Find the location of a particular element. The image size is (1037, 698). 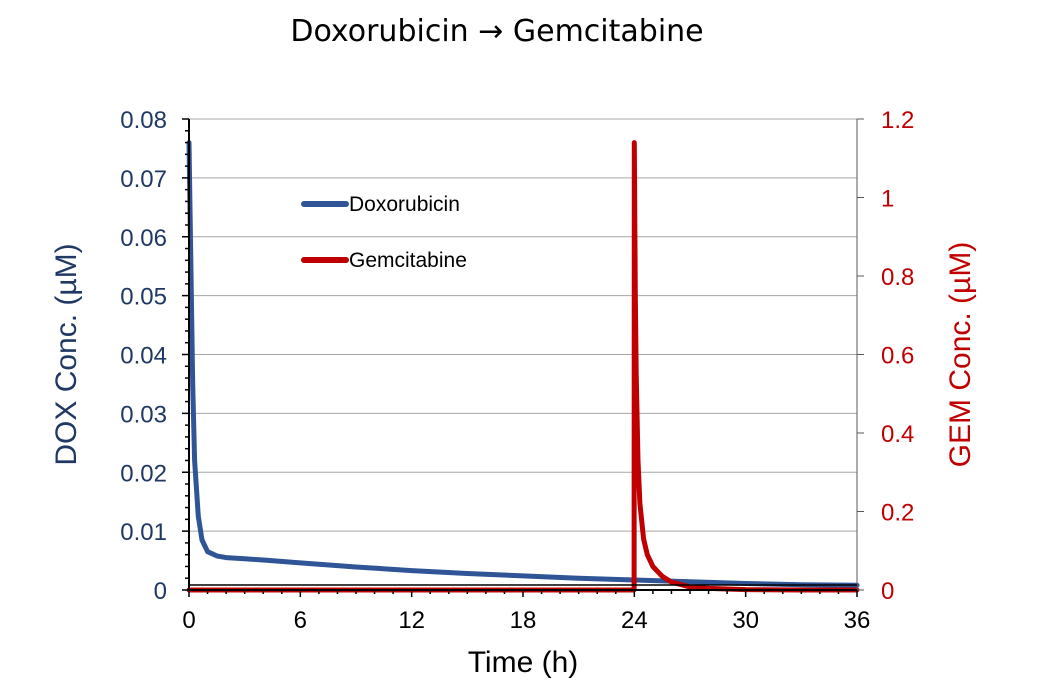

y-right-tick-label: 0.2 is located at coordinates (897, 513).